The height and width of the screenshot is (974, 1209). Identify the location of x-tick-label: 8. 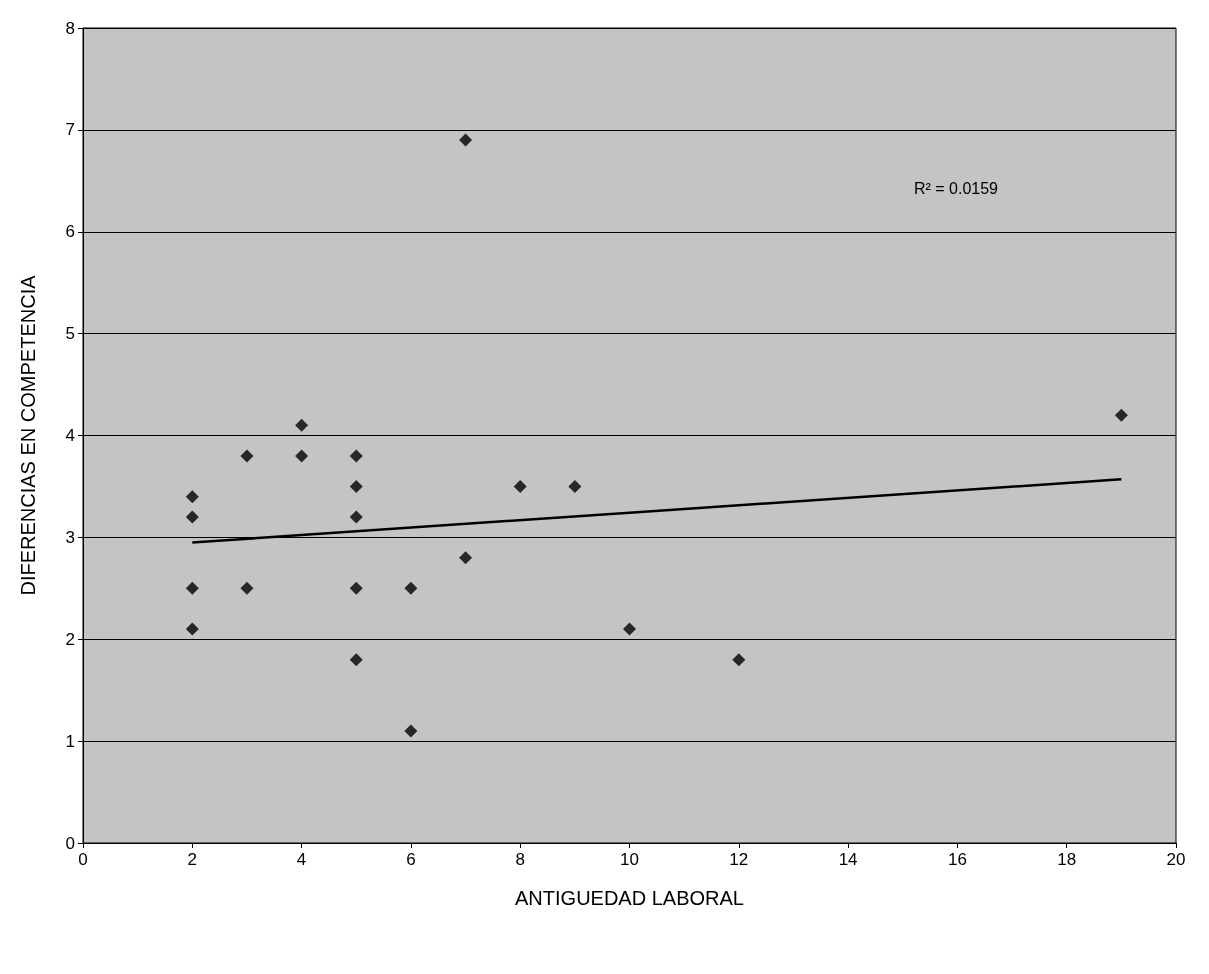
(520, 859).